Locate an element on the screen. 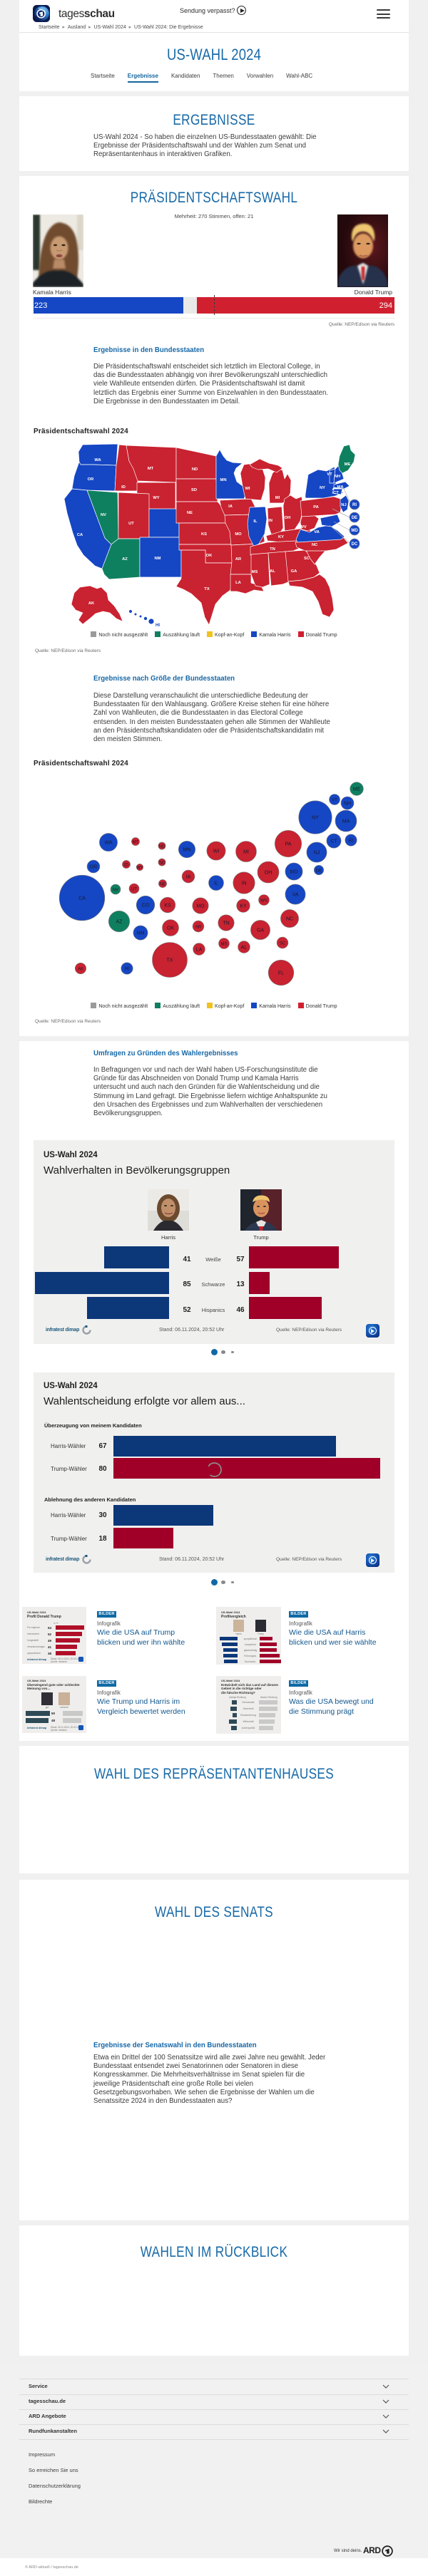 The image size is (428, 2576). svg-text: CO is located at coordinates (146, 906).